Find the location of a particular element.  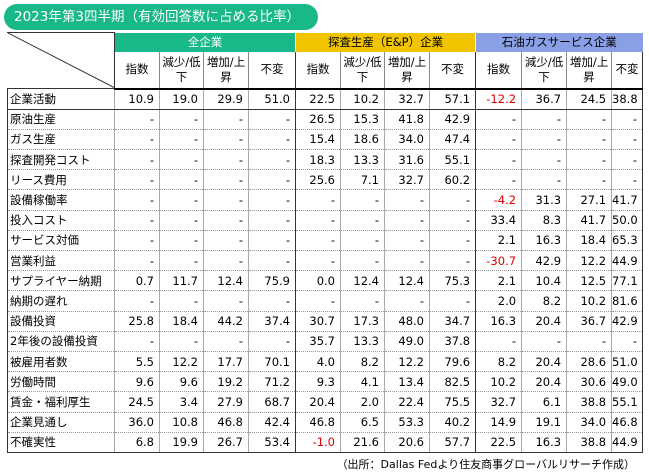

subheader-unchanged: 不変 is located at coordinates (272, 70).